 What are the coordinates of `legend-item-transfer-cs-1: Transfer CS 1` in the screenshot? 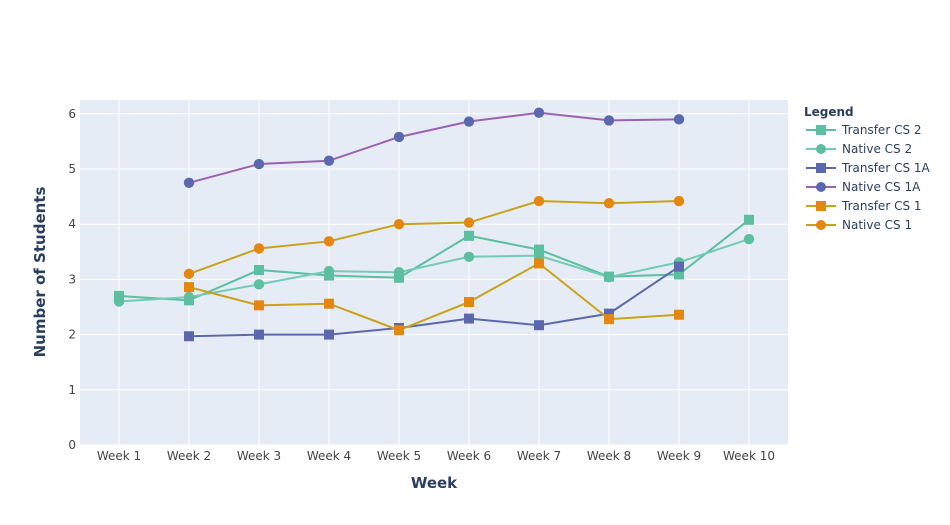 It's located at (864, 206).